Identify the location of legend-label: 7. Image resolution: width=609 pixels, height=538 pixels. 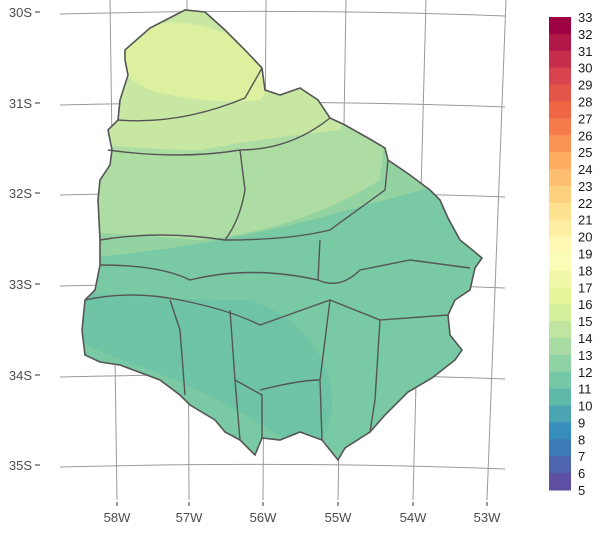
(581, 456).